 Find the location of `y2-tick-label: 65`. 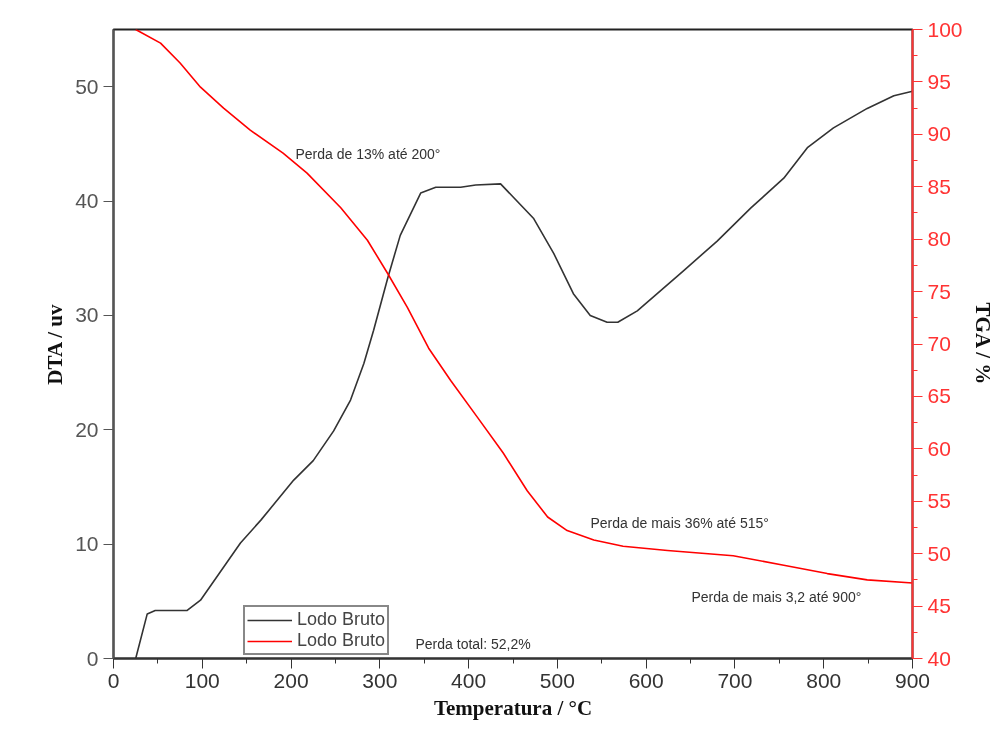

y2-tick-label: 65 is located at coordinates (939, 396).